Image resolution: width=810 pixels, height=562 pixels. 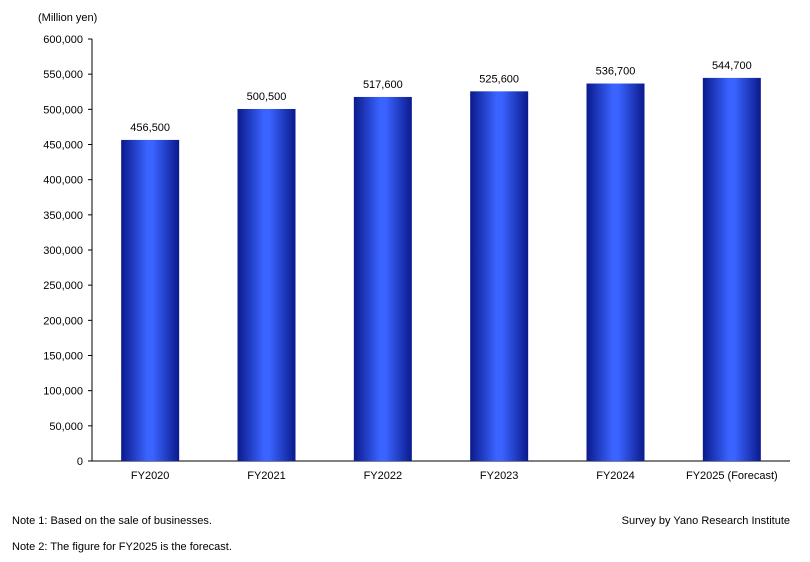 I want to click on bar-value-label: 544,700, so click(x=732, y=66).